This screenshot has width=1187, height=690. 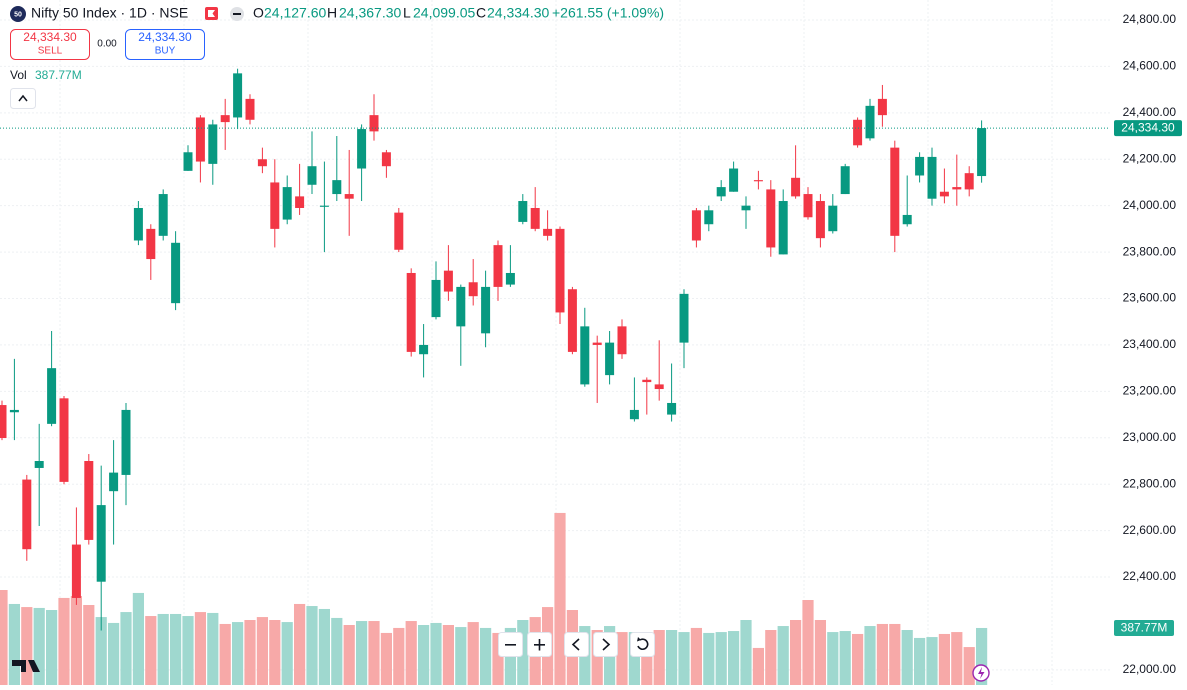 What do you see at coordinates (50, 51) in the screenshot?
I see `sell-label: SELL` at bounding box center [50, 51].